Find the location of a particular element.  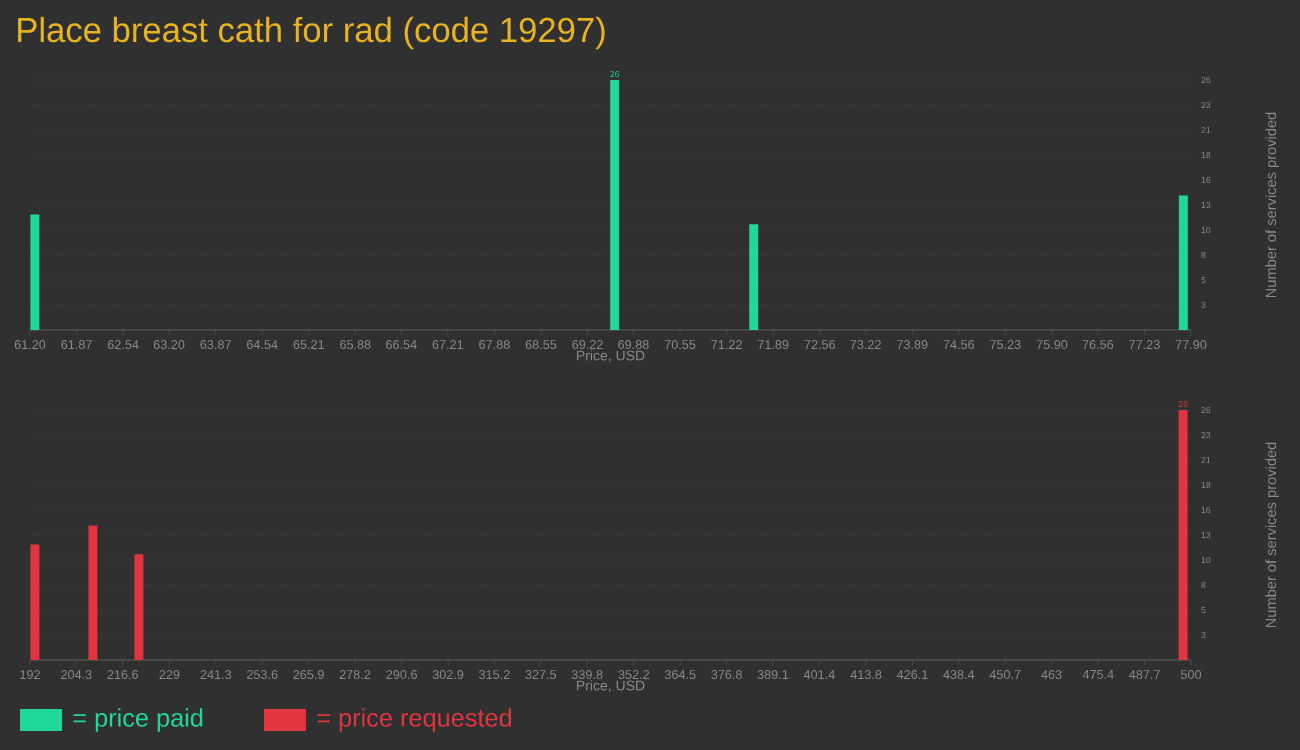

x-tick-label: 72.56 is located at coordinates (820, 345).